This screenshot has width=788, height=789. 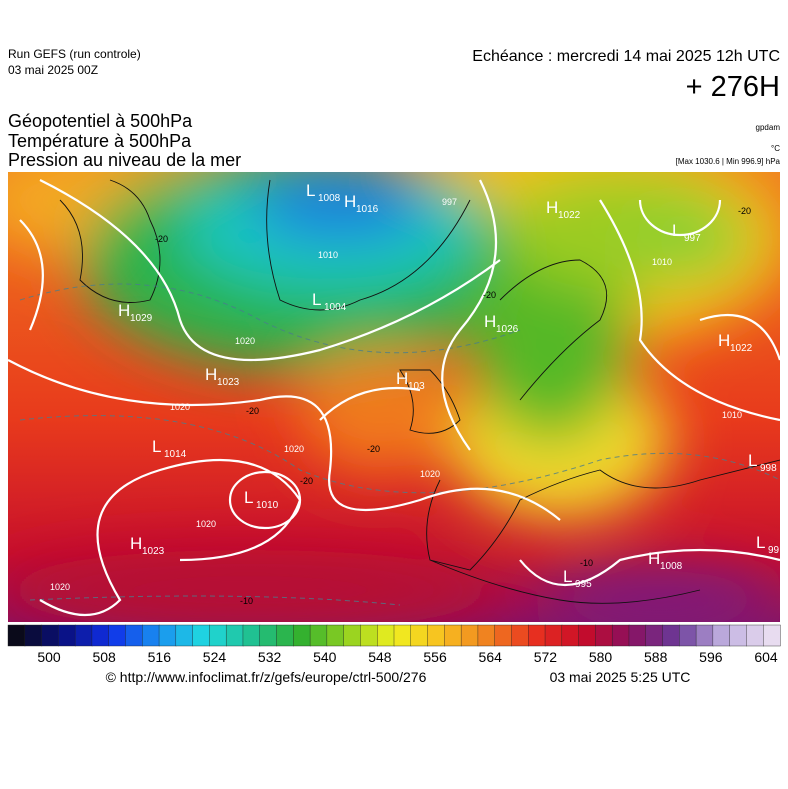 I want to click on isobar-label: 997, so click(x=449, y=202).